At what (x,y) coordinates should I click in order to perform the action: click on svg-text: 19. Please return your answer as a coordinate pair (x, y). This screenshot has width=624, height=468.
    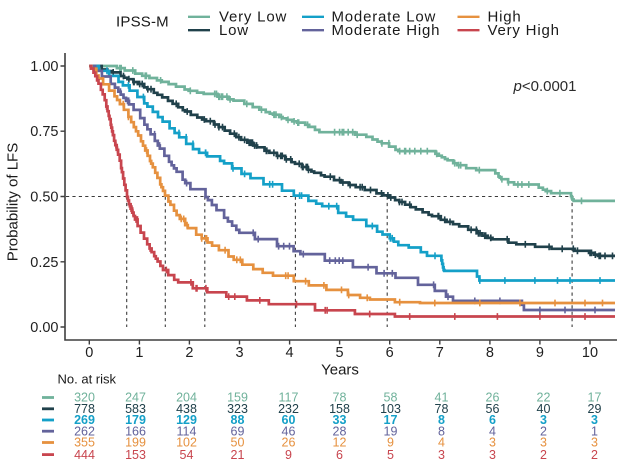
    Looking at the image, I should click on (391, 431).